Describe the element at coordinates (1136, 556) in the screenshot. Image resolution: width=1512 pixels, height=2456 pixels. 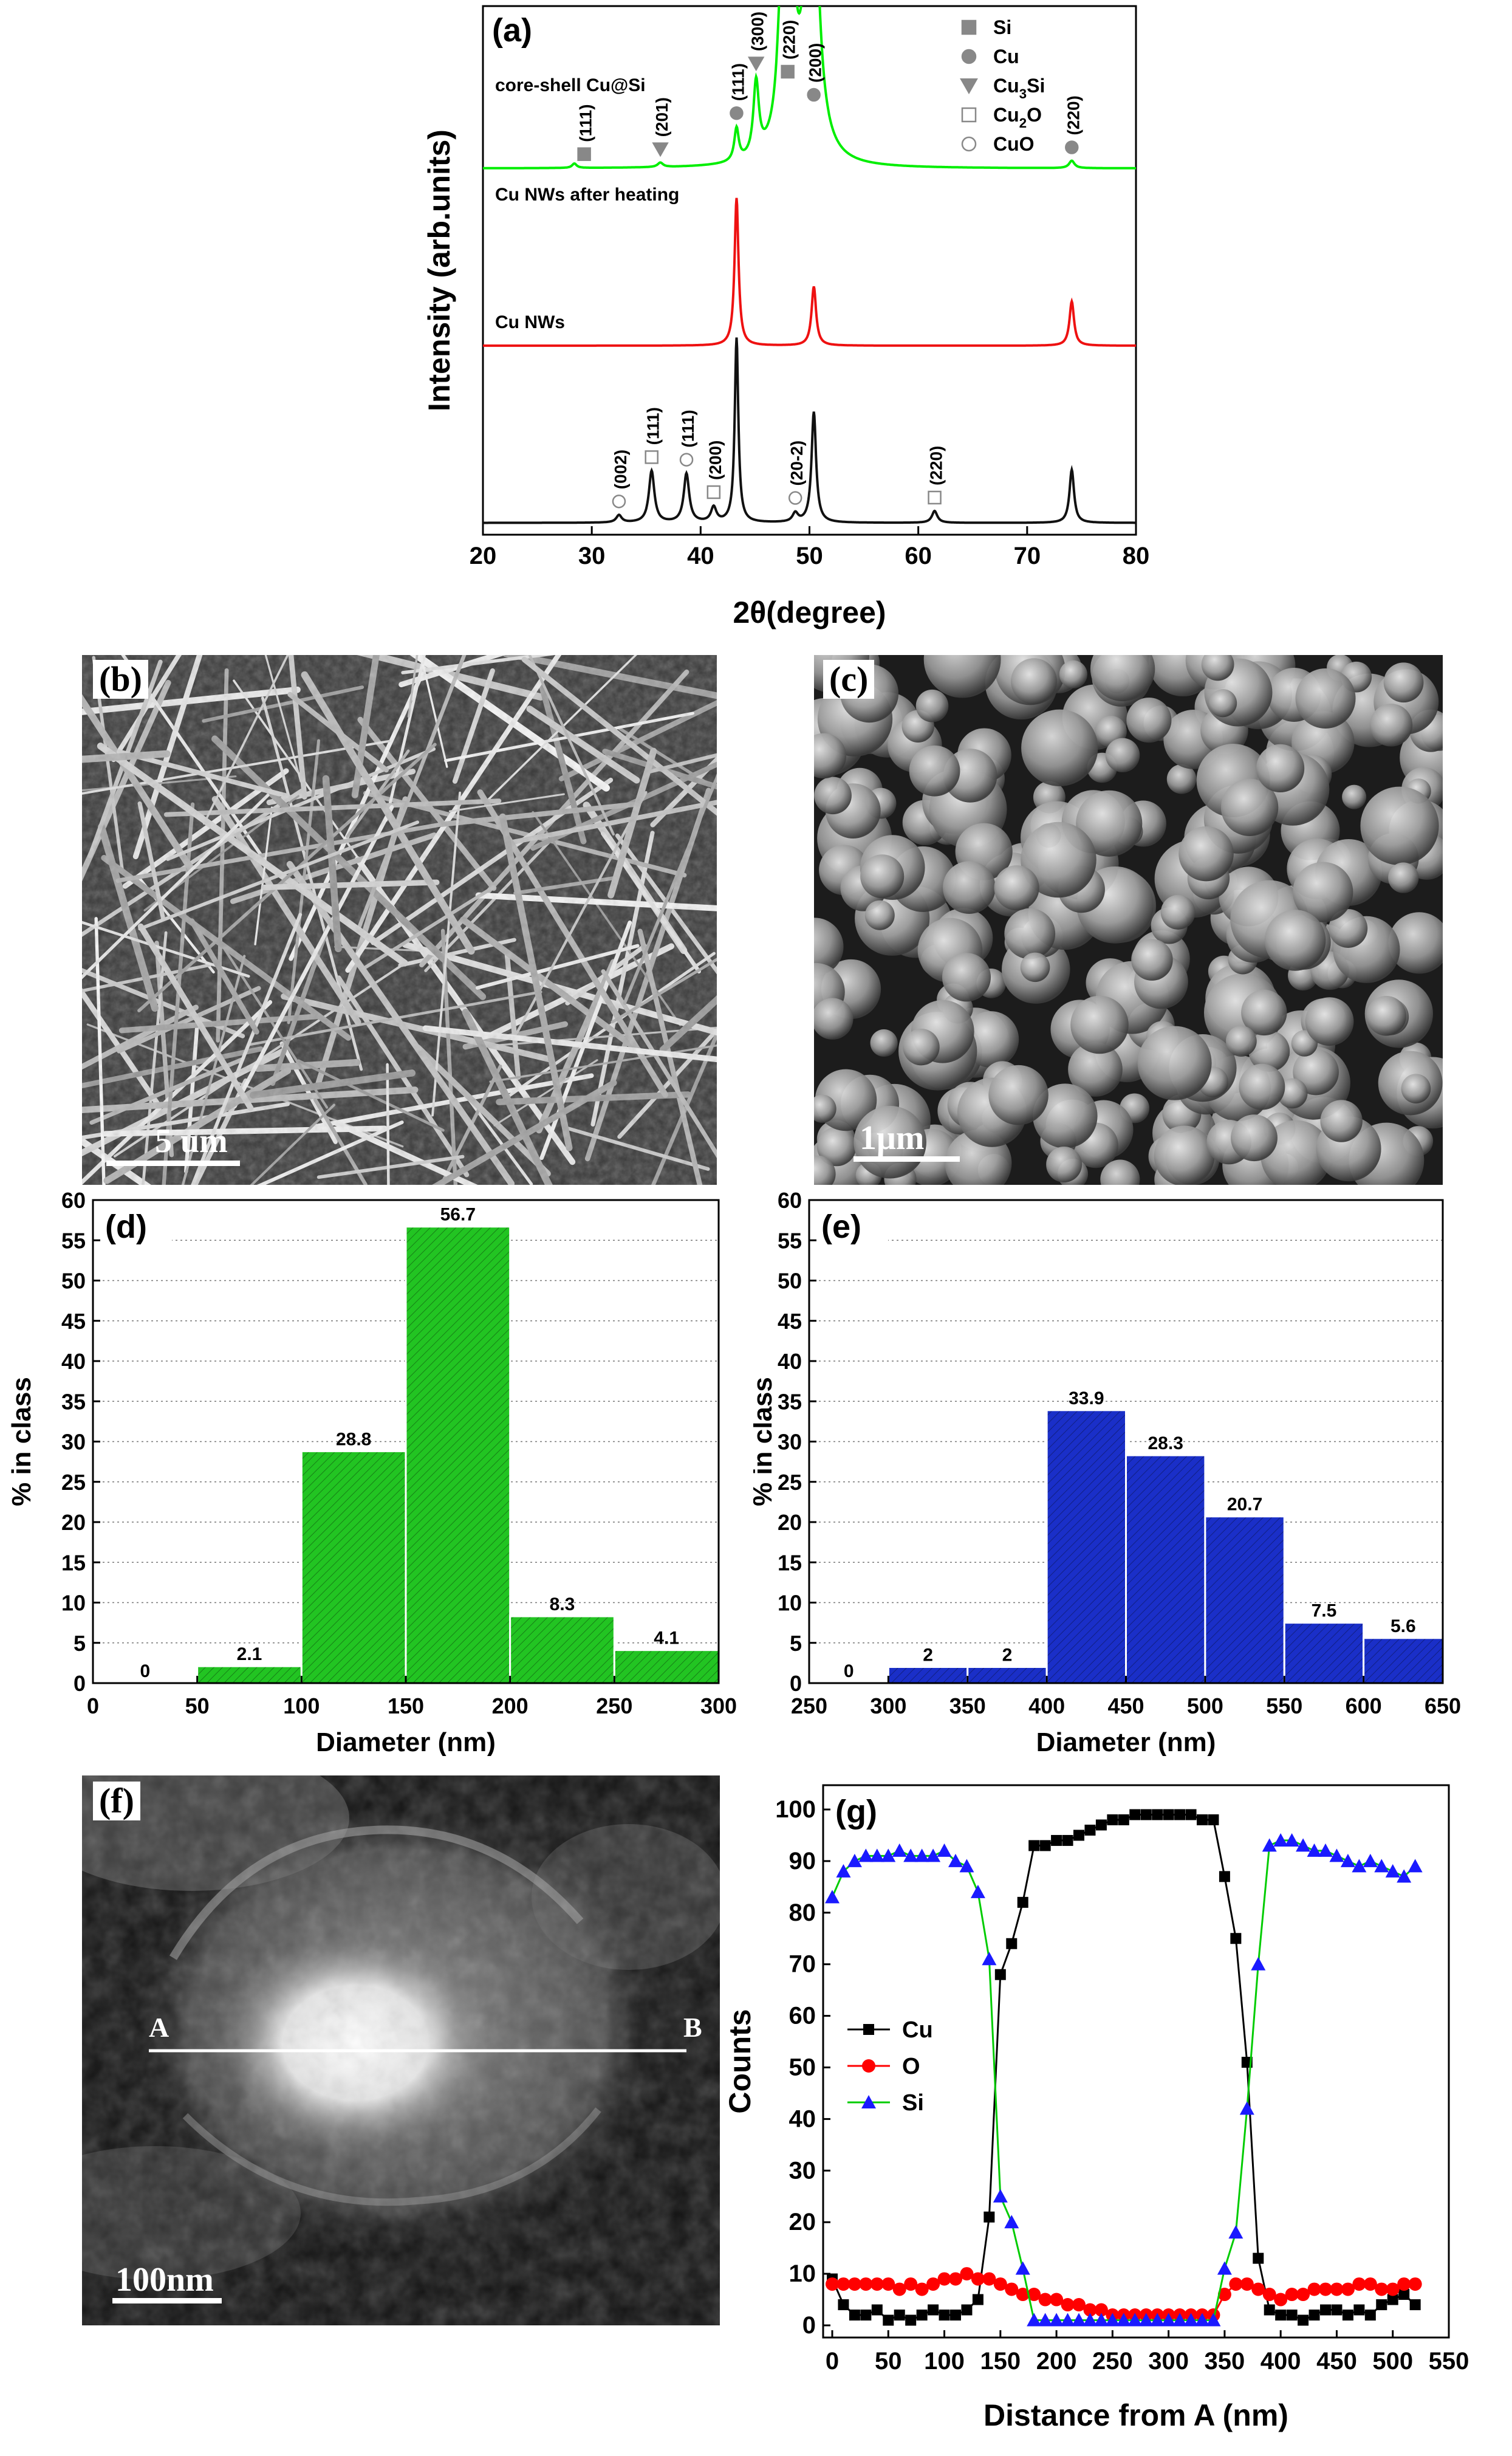
I see `x-tick-label: 80` at that location.